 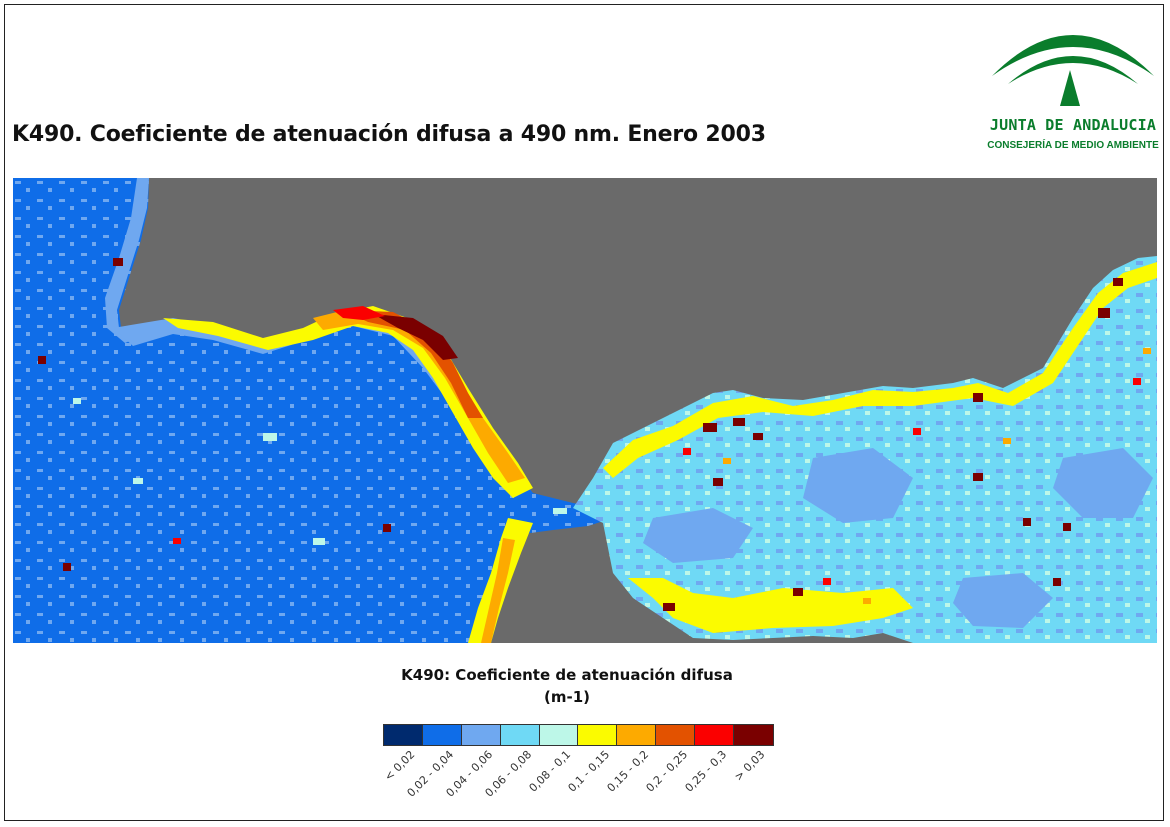 What do you see at coordinates (1073, 125) in the screenshot?
I see `logo-name: JUNTA DE ANDALUCIA` at bounding box center [1073, 125].